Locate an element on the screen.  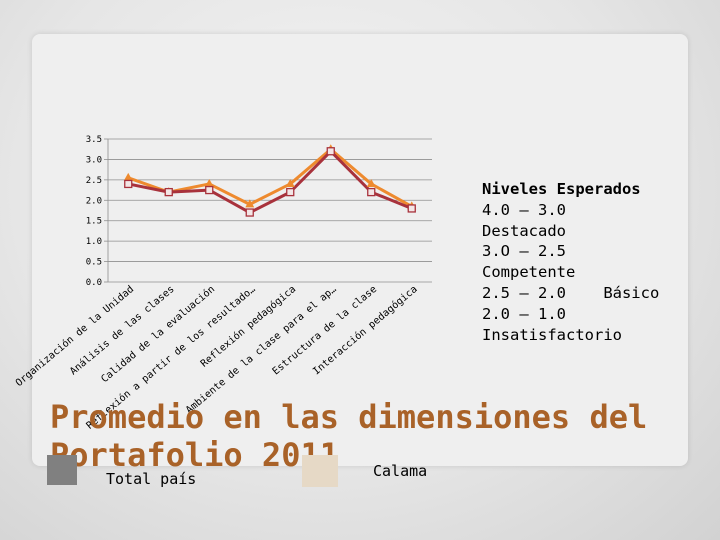
legend-swatch-total is located at coordinates (62, 470).